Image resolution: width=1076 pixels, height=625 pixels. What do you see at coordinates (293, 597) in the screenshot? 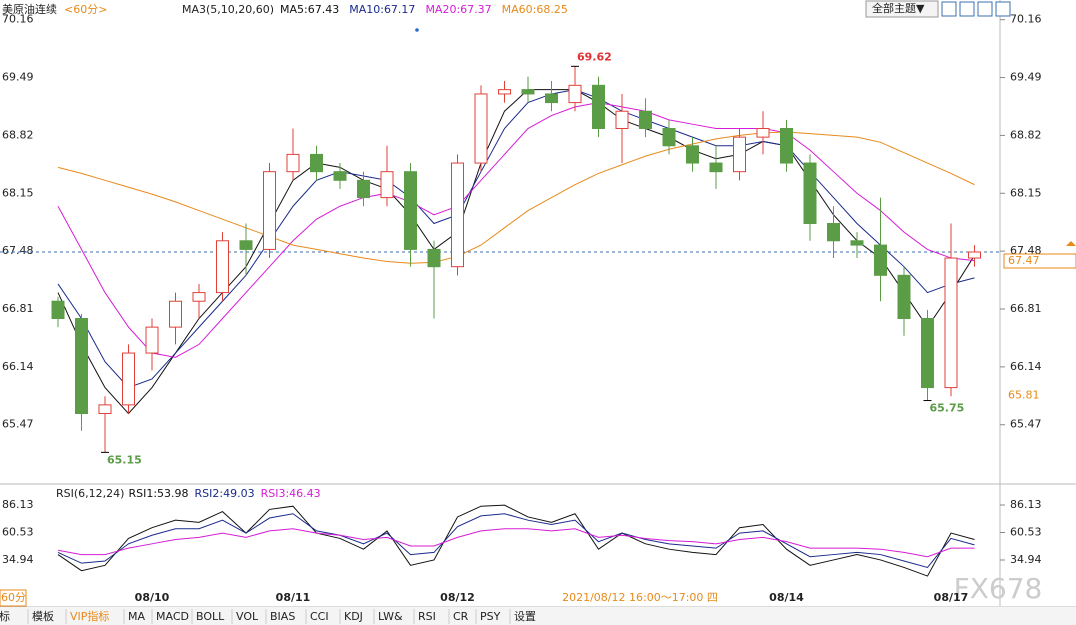
I see `x-tick-label: 08/11` at bounding box center [293, 597].